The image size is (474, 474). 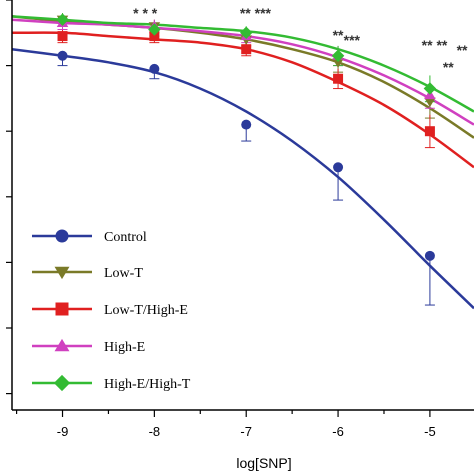 I want to click on legend-label-2: Low-T/High-E, so click(x=146, y=310).